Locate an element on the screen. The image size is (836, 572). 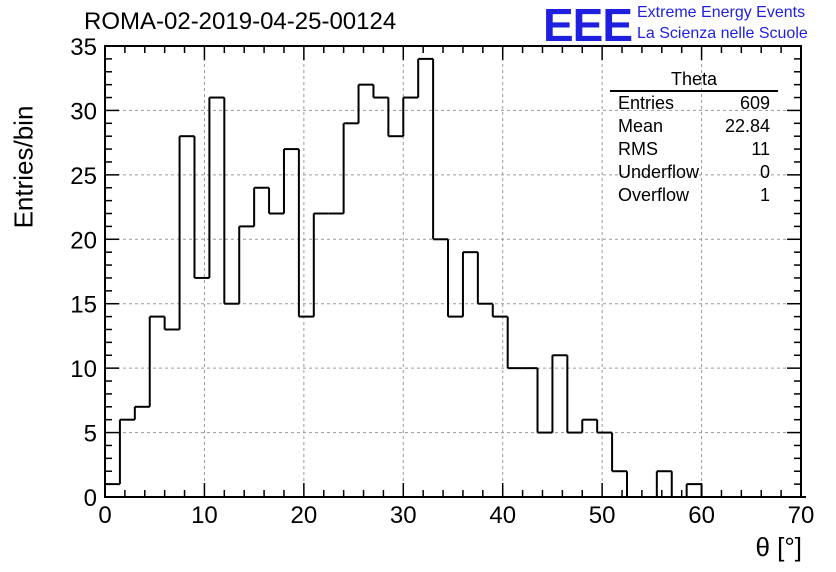
eee-logo-mark: EEE is located at coordinates (588, 25).